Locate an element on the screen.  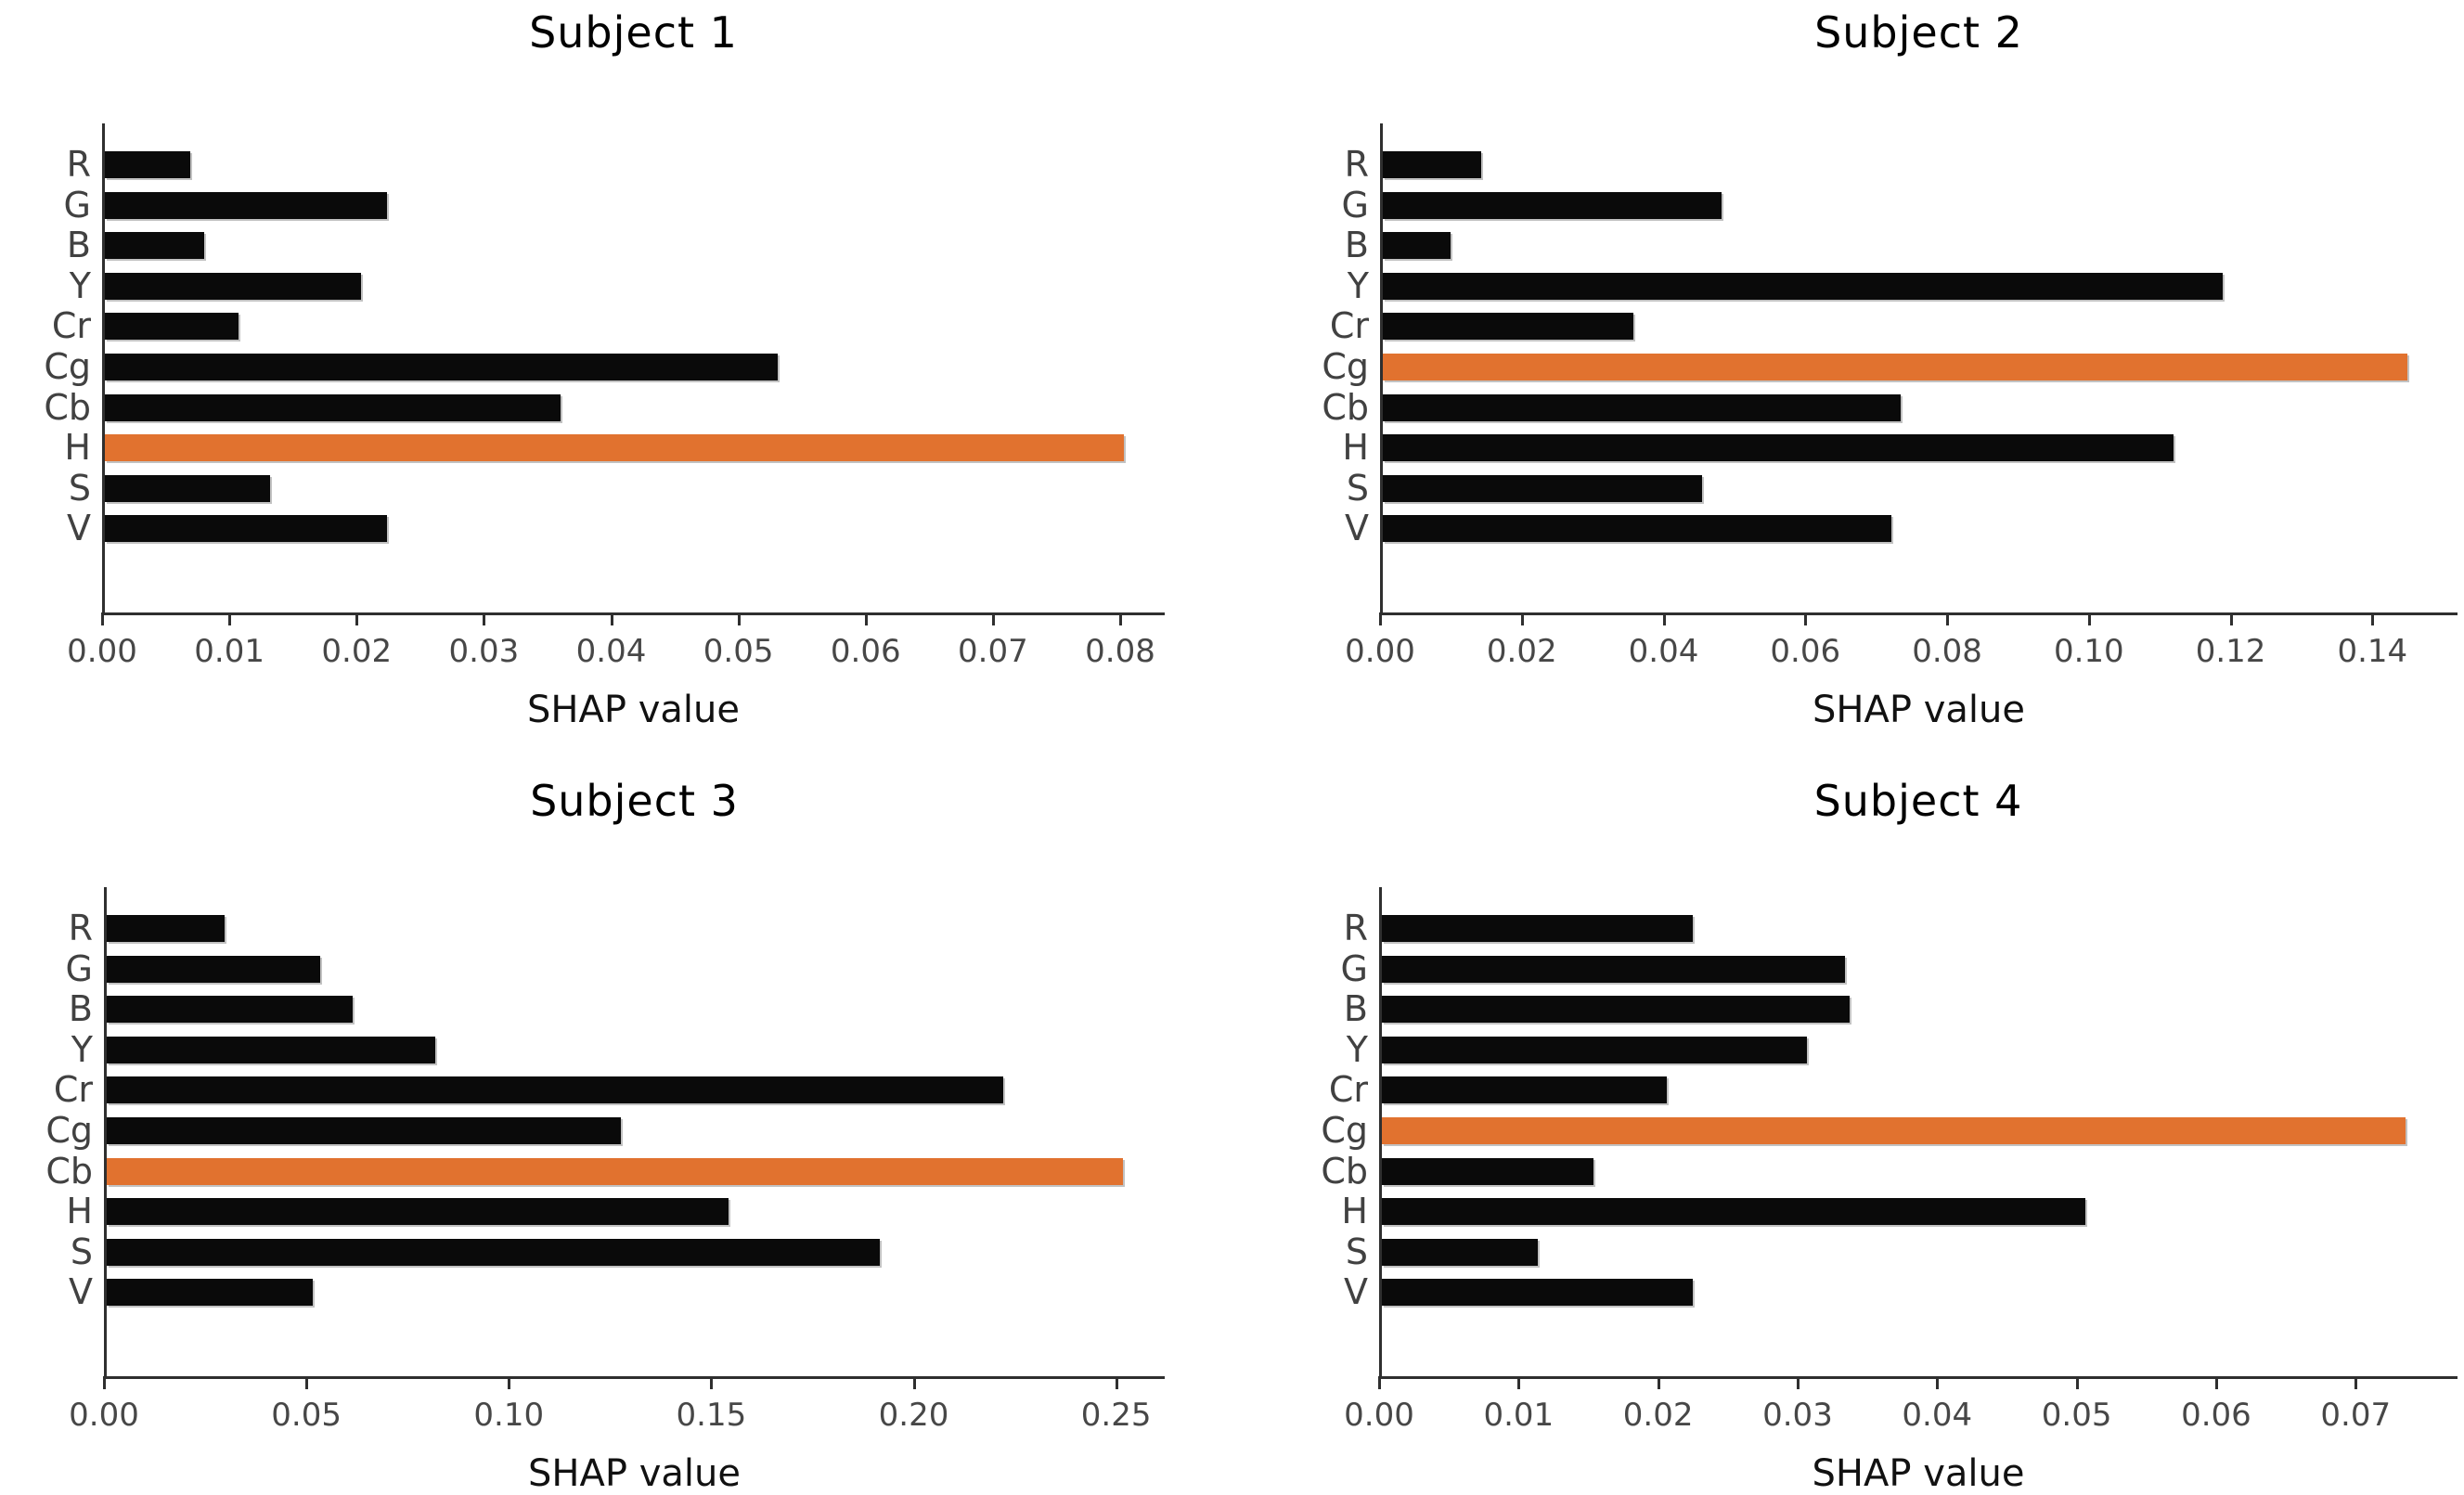
x-tick-label: 0.06 is located at coordinates (866, 651).